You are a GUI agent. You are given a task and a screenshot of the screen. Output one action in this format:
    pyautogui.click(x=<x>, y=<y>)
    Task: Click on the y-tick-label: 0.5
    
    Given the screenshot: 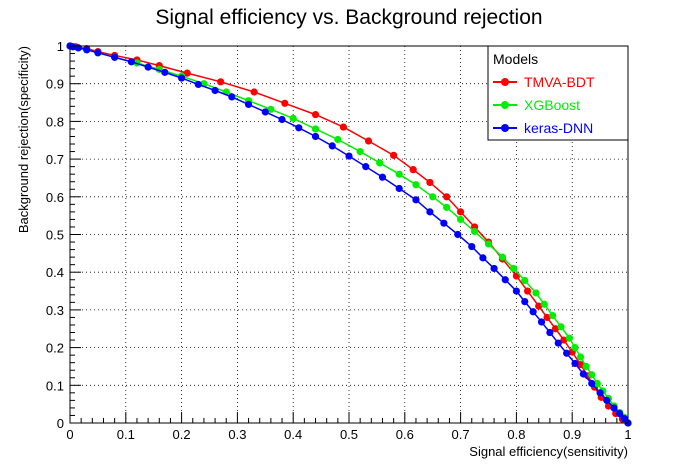 What is the action you would take?
    pyautogui.click(x=55, y=235)
    